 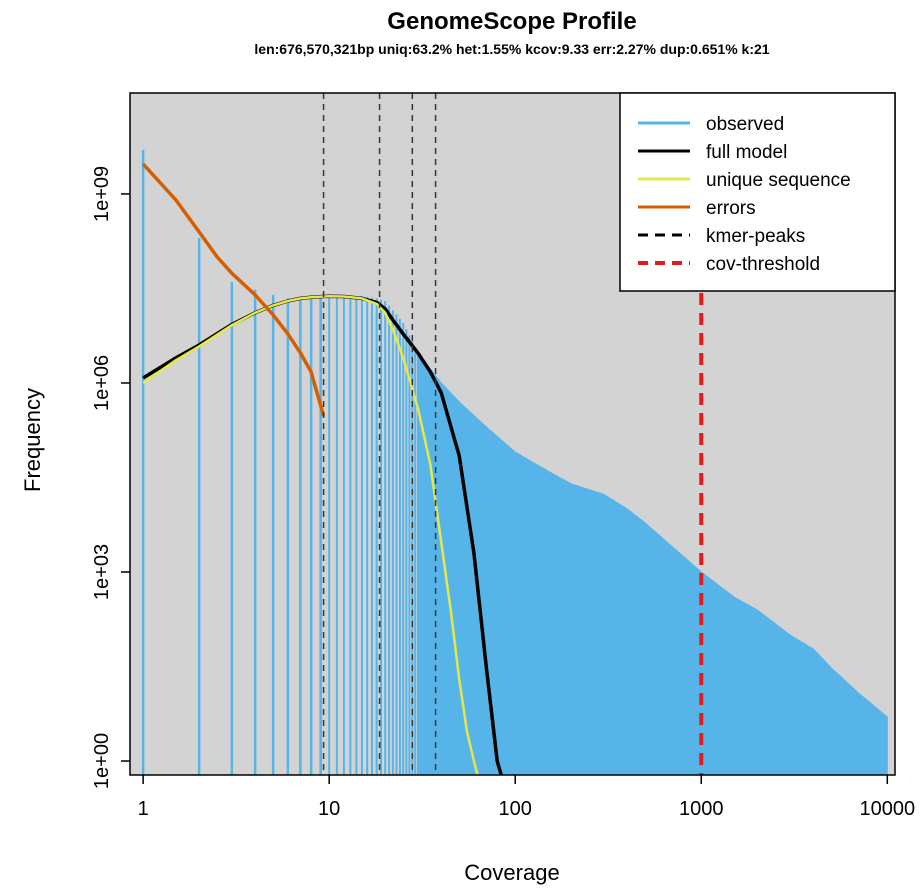 What do you see at coordinates (515, 809) in the screenshot?
I see `x-tick-label: 100` at bounding box center [515, 809].